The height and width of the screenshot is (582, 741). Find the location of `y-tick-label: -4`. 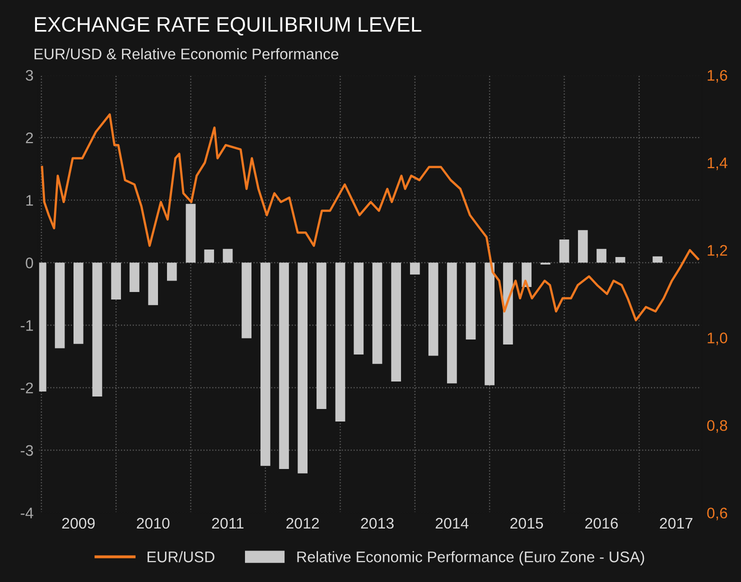

y-tick-label: -4 is located at coordinates (27, 513).